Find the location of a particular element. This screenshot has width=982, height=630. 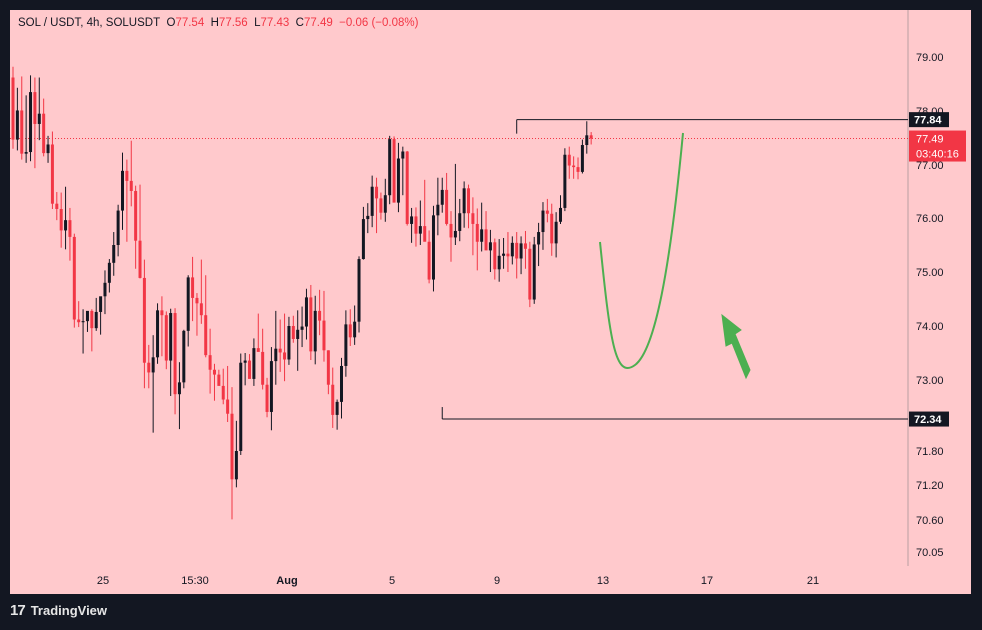

x-tick-label: 13 is located at coordinates (603, 581).